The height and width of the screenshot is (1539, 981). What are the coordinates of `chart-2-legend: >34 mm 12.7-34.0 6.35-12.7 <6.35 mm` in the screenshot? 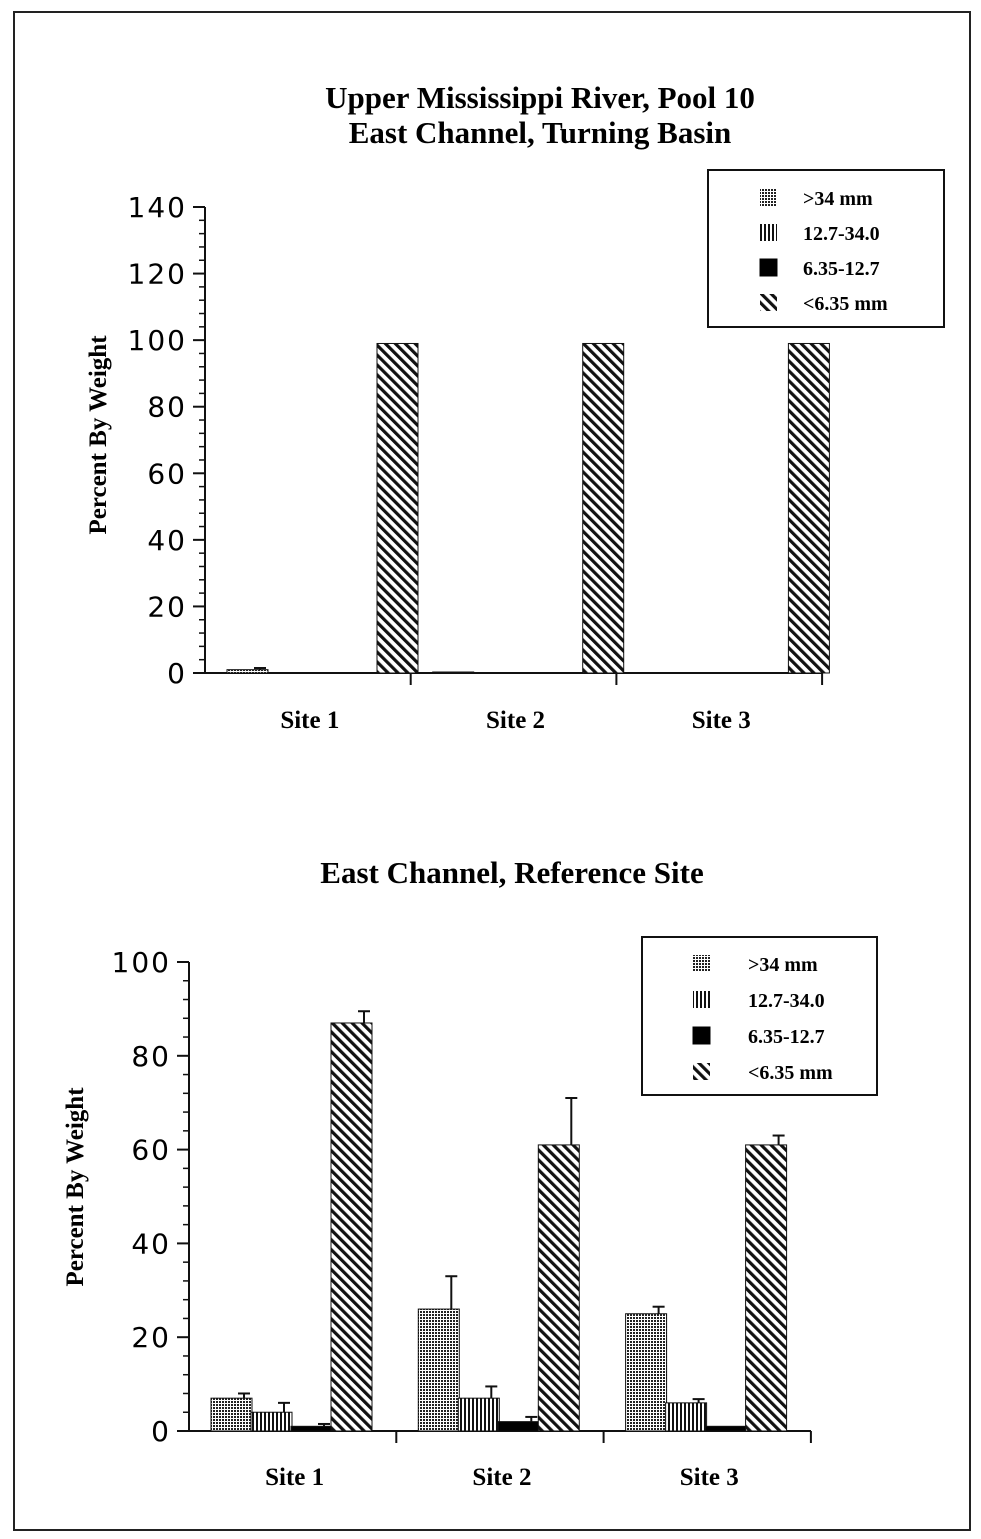 It's located at (759, 1016).